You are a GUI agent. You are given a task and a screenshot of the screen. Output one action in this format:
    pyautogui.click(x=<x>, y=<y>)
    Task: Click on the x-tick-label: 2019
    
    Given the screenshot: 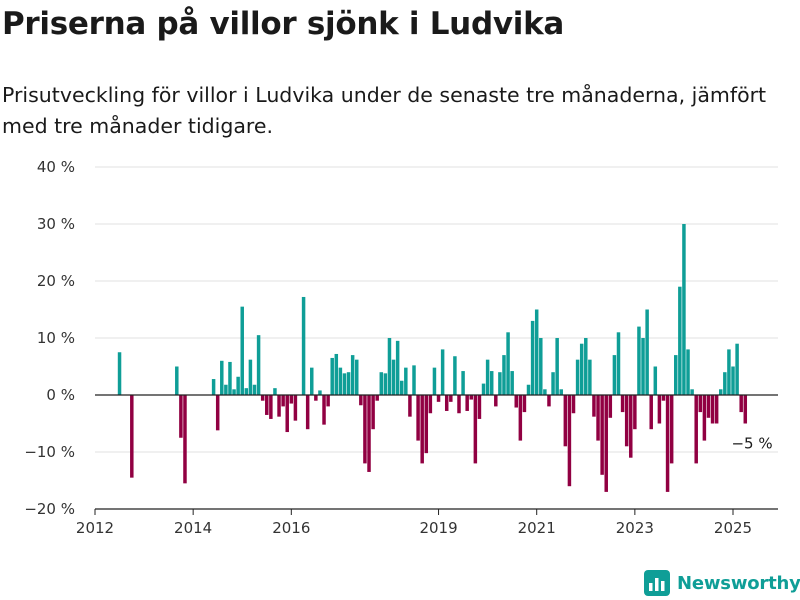 What is the action you would take?
    pyautogui.click(x=438, y=528)
    